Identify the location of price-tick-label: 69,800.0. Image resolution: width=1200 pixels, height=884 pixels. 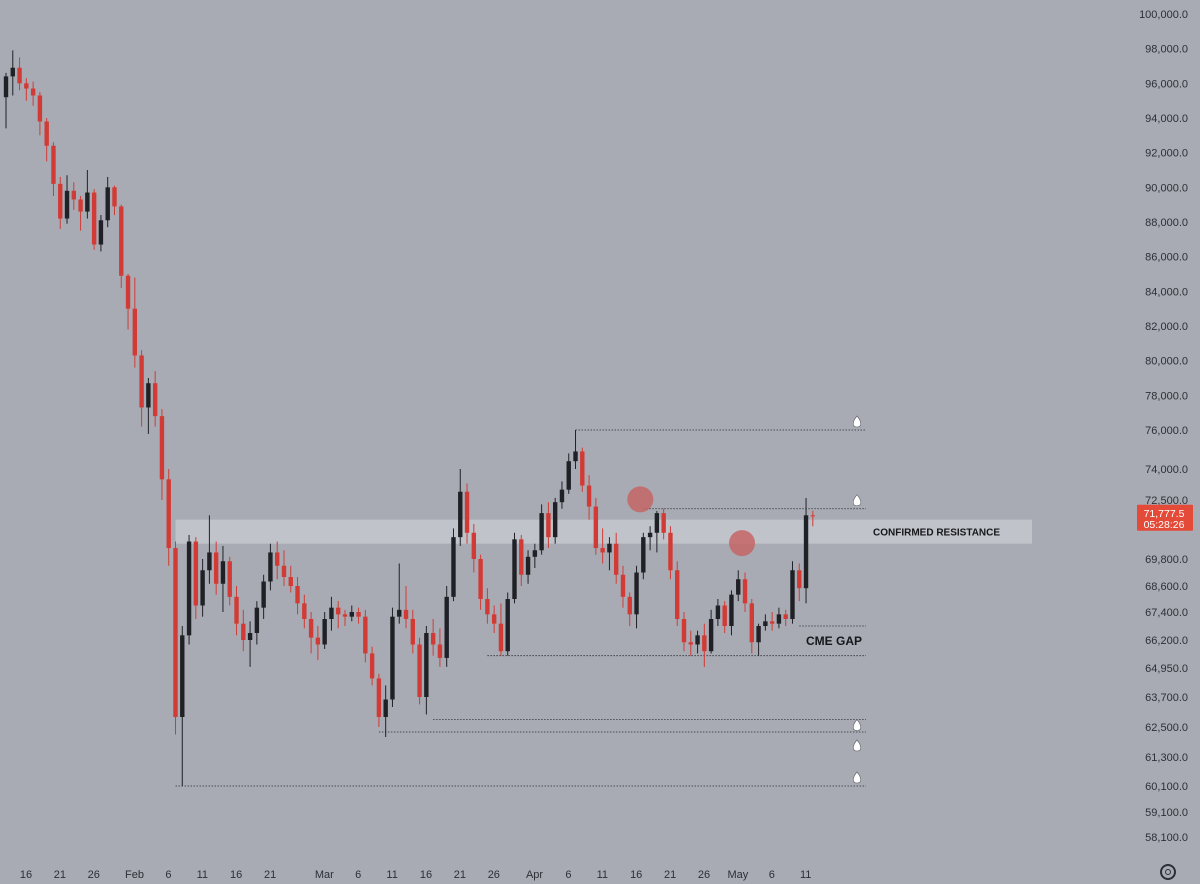
(1166, 560).